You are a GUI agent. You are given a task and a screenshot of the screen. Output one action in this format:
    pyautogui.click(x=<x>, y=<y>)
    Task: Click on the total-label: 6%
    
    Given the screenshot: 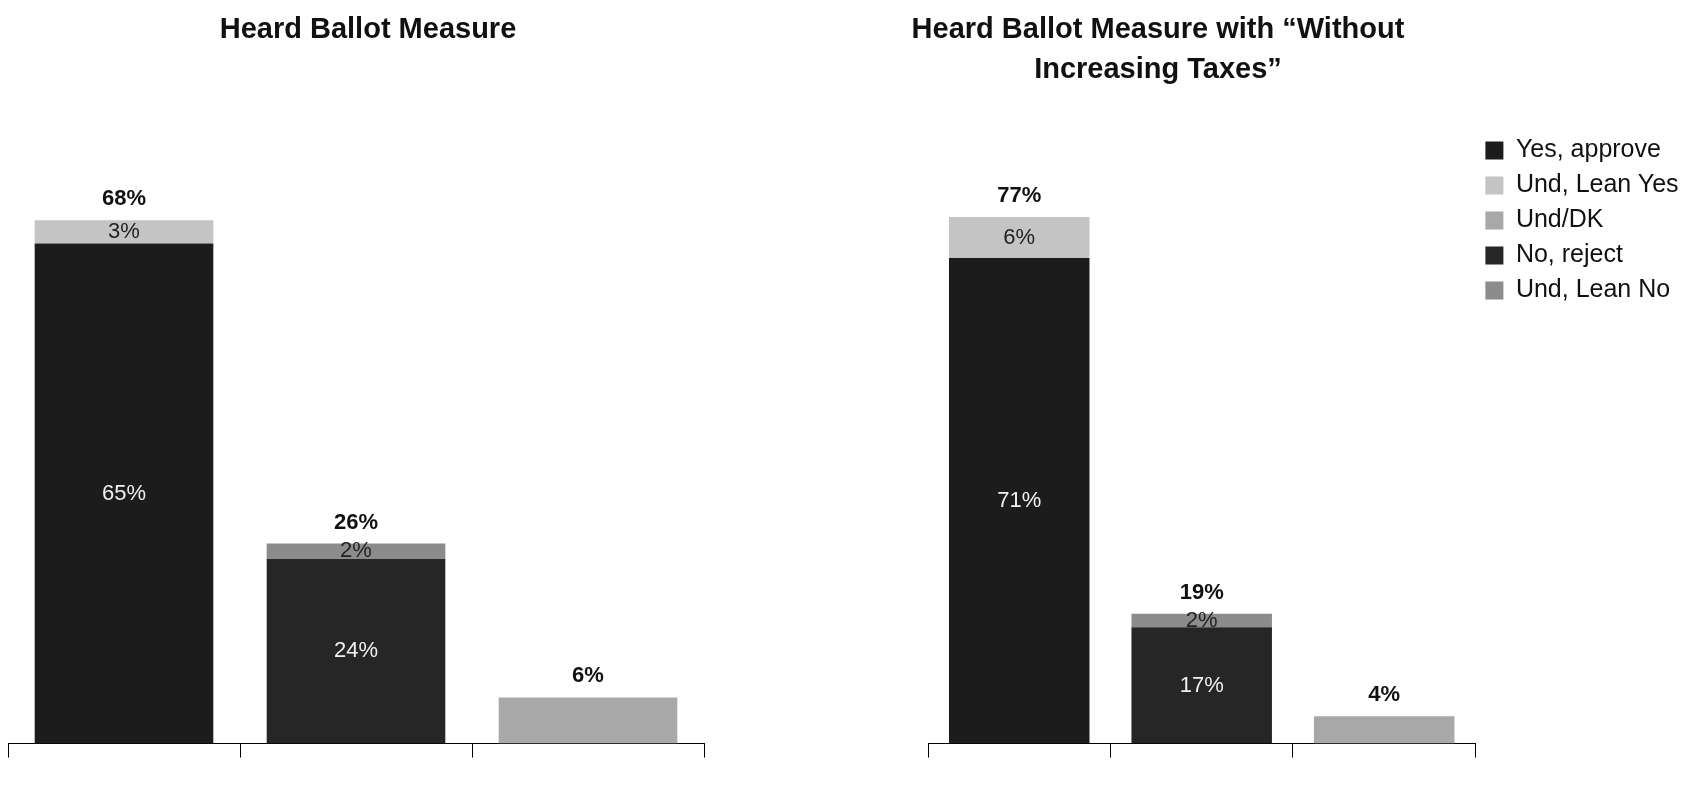 What is the action you would take?
    pyautogui.click(x=588, y=675)
    